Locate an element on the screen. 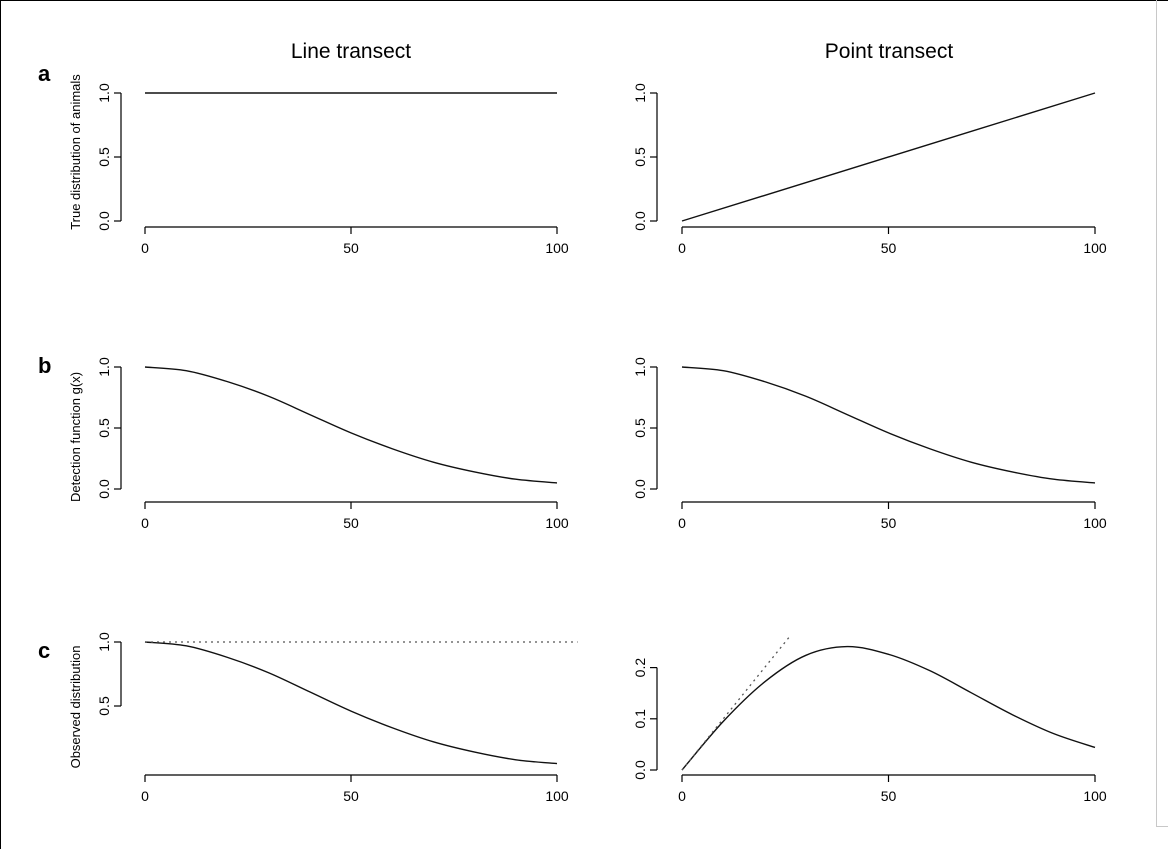 This screenshot has height=849, width=1168. panel-b-line: 0.0 0.5 1.0 0 50 100 is located at coordinates (332, 444).